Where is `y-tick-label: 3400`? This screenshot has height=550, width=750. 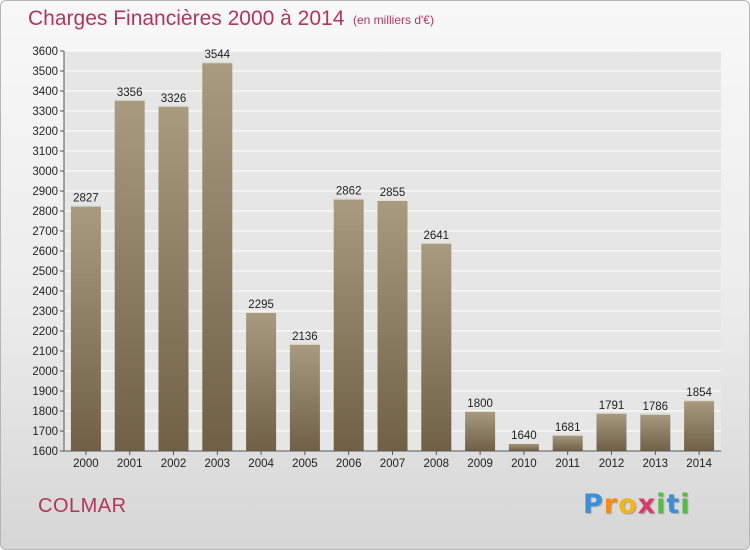 y-tick-label: 3400 is located at coordinates (45, 92).